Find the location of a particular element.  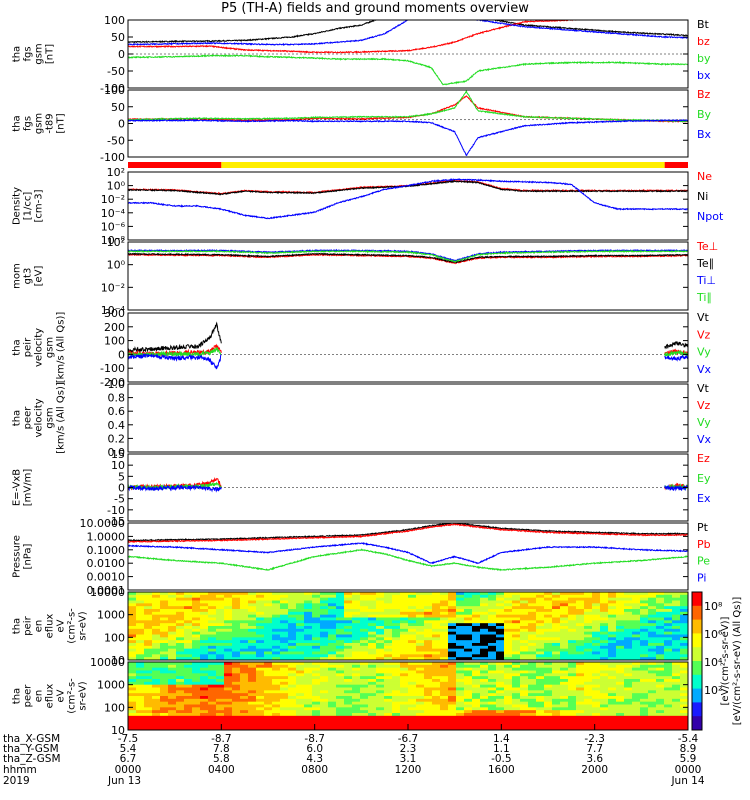

y-tick-label: 1.0000 is located at coordinates (106, 536).